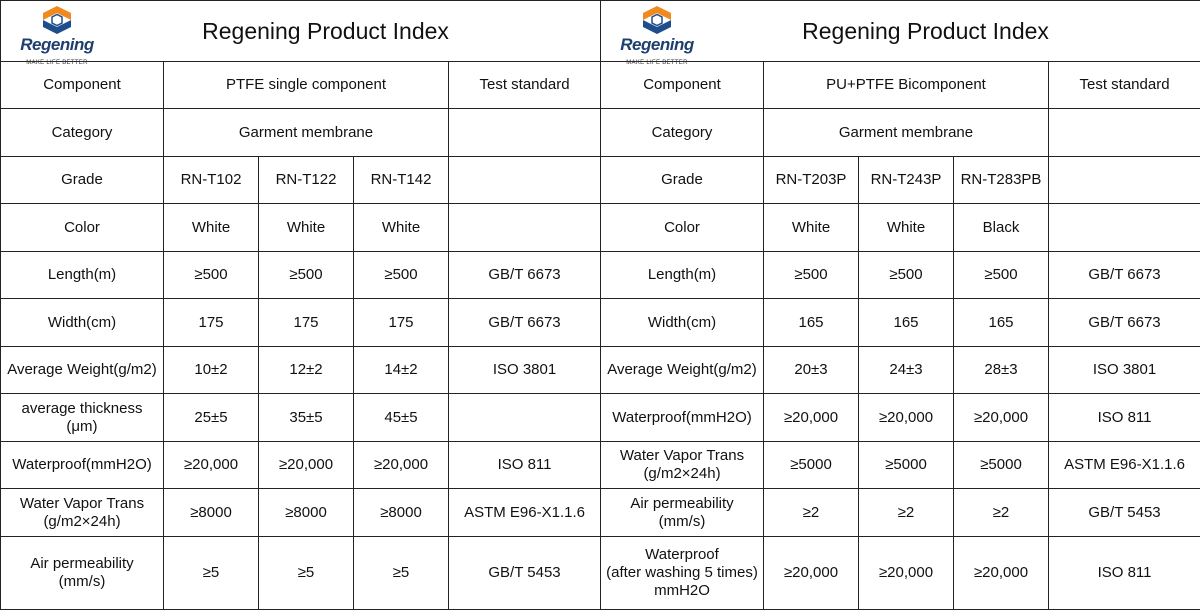 The image size is (1200, 611). What do you see at coordinates (682, 573) in the screenshot?
I see `row-label: Waterproof (after washing 5 times) mmH2O` at bounding box center [682, 573].